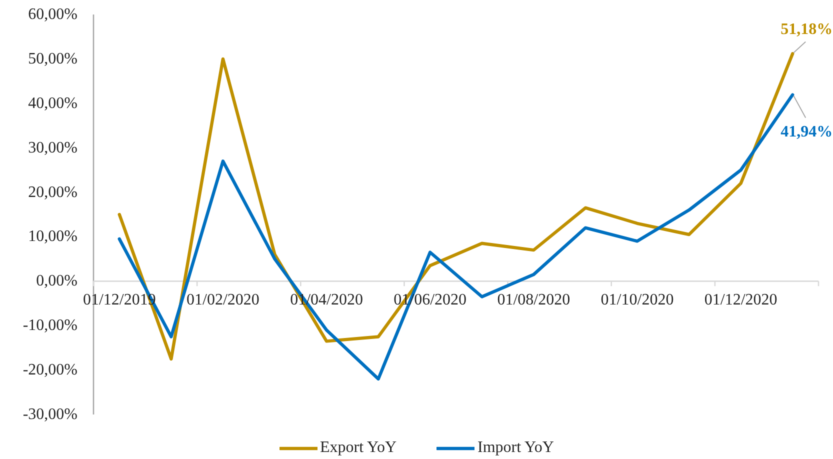 The width and height of the screenshot is (833, 459). I want to click on x-tick-label: 01/12/2020, so click(741, 300).